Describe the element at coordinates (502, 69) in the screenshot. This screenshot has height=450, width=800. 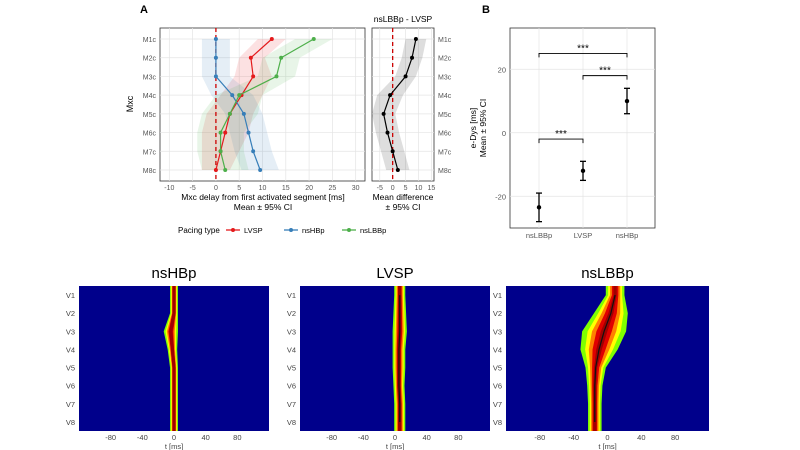
I see `y-tick-label: 20` at that location.